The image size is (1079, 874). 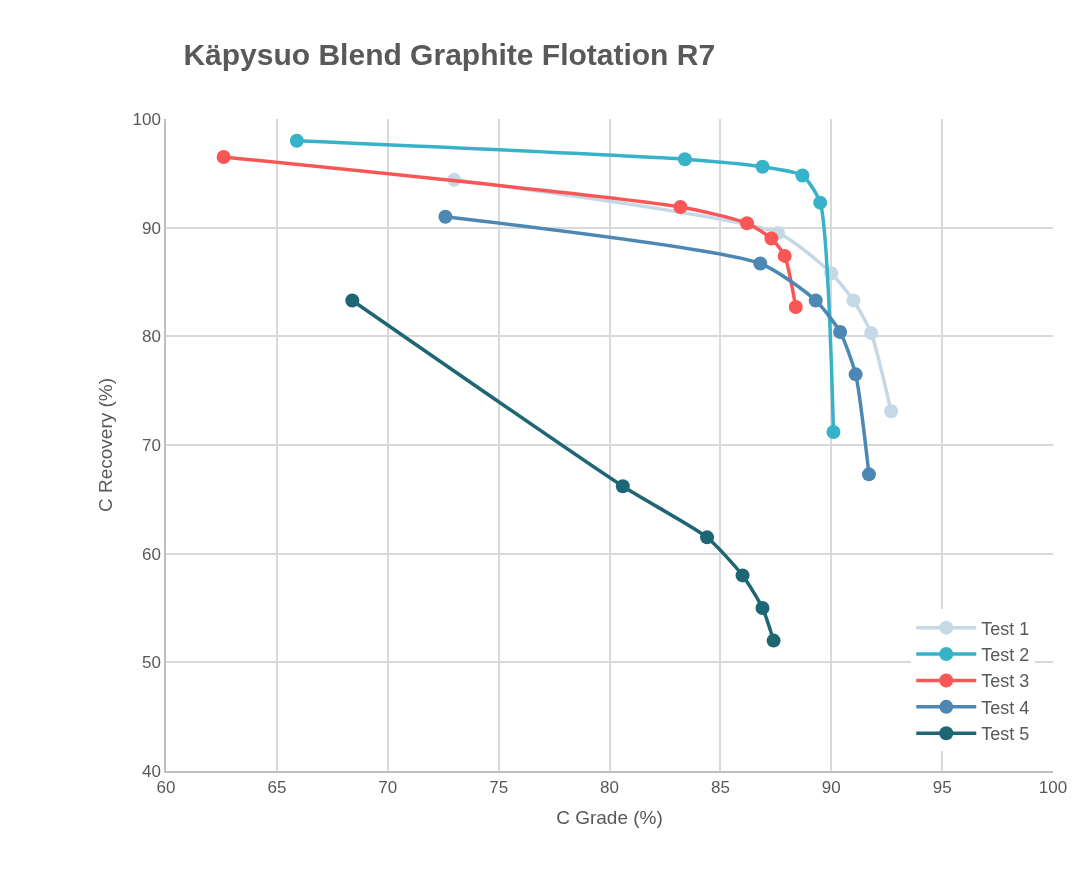 What do you see at coordinates (166, 788) in the screenshot?
I see `x-tick-label: 60` at bounding box center [166, 788].